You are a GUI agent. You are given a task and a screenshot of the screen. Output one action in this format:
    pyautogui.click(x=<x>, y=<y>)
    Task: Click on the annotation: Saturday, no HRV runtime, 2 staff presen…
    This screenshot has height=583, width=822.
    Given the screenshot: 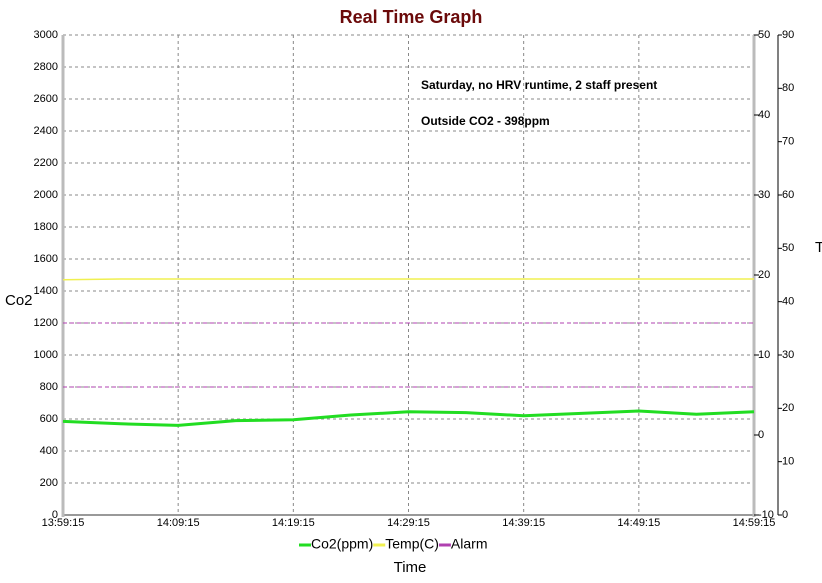 What is the action you would take?
    pyautogui.click(x=539, y=85)
    